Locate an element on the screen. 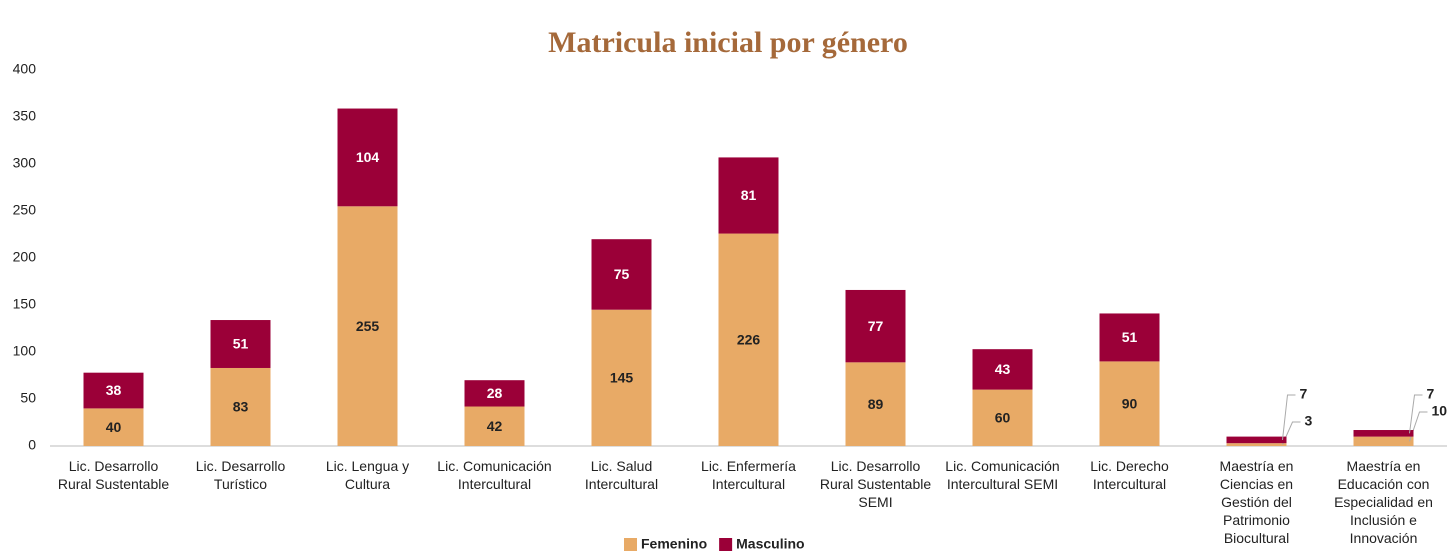 The width and height of the screenshot is (1453, 560). data-label: 104 is located at coordinates (368, 157).